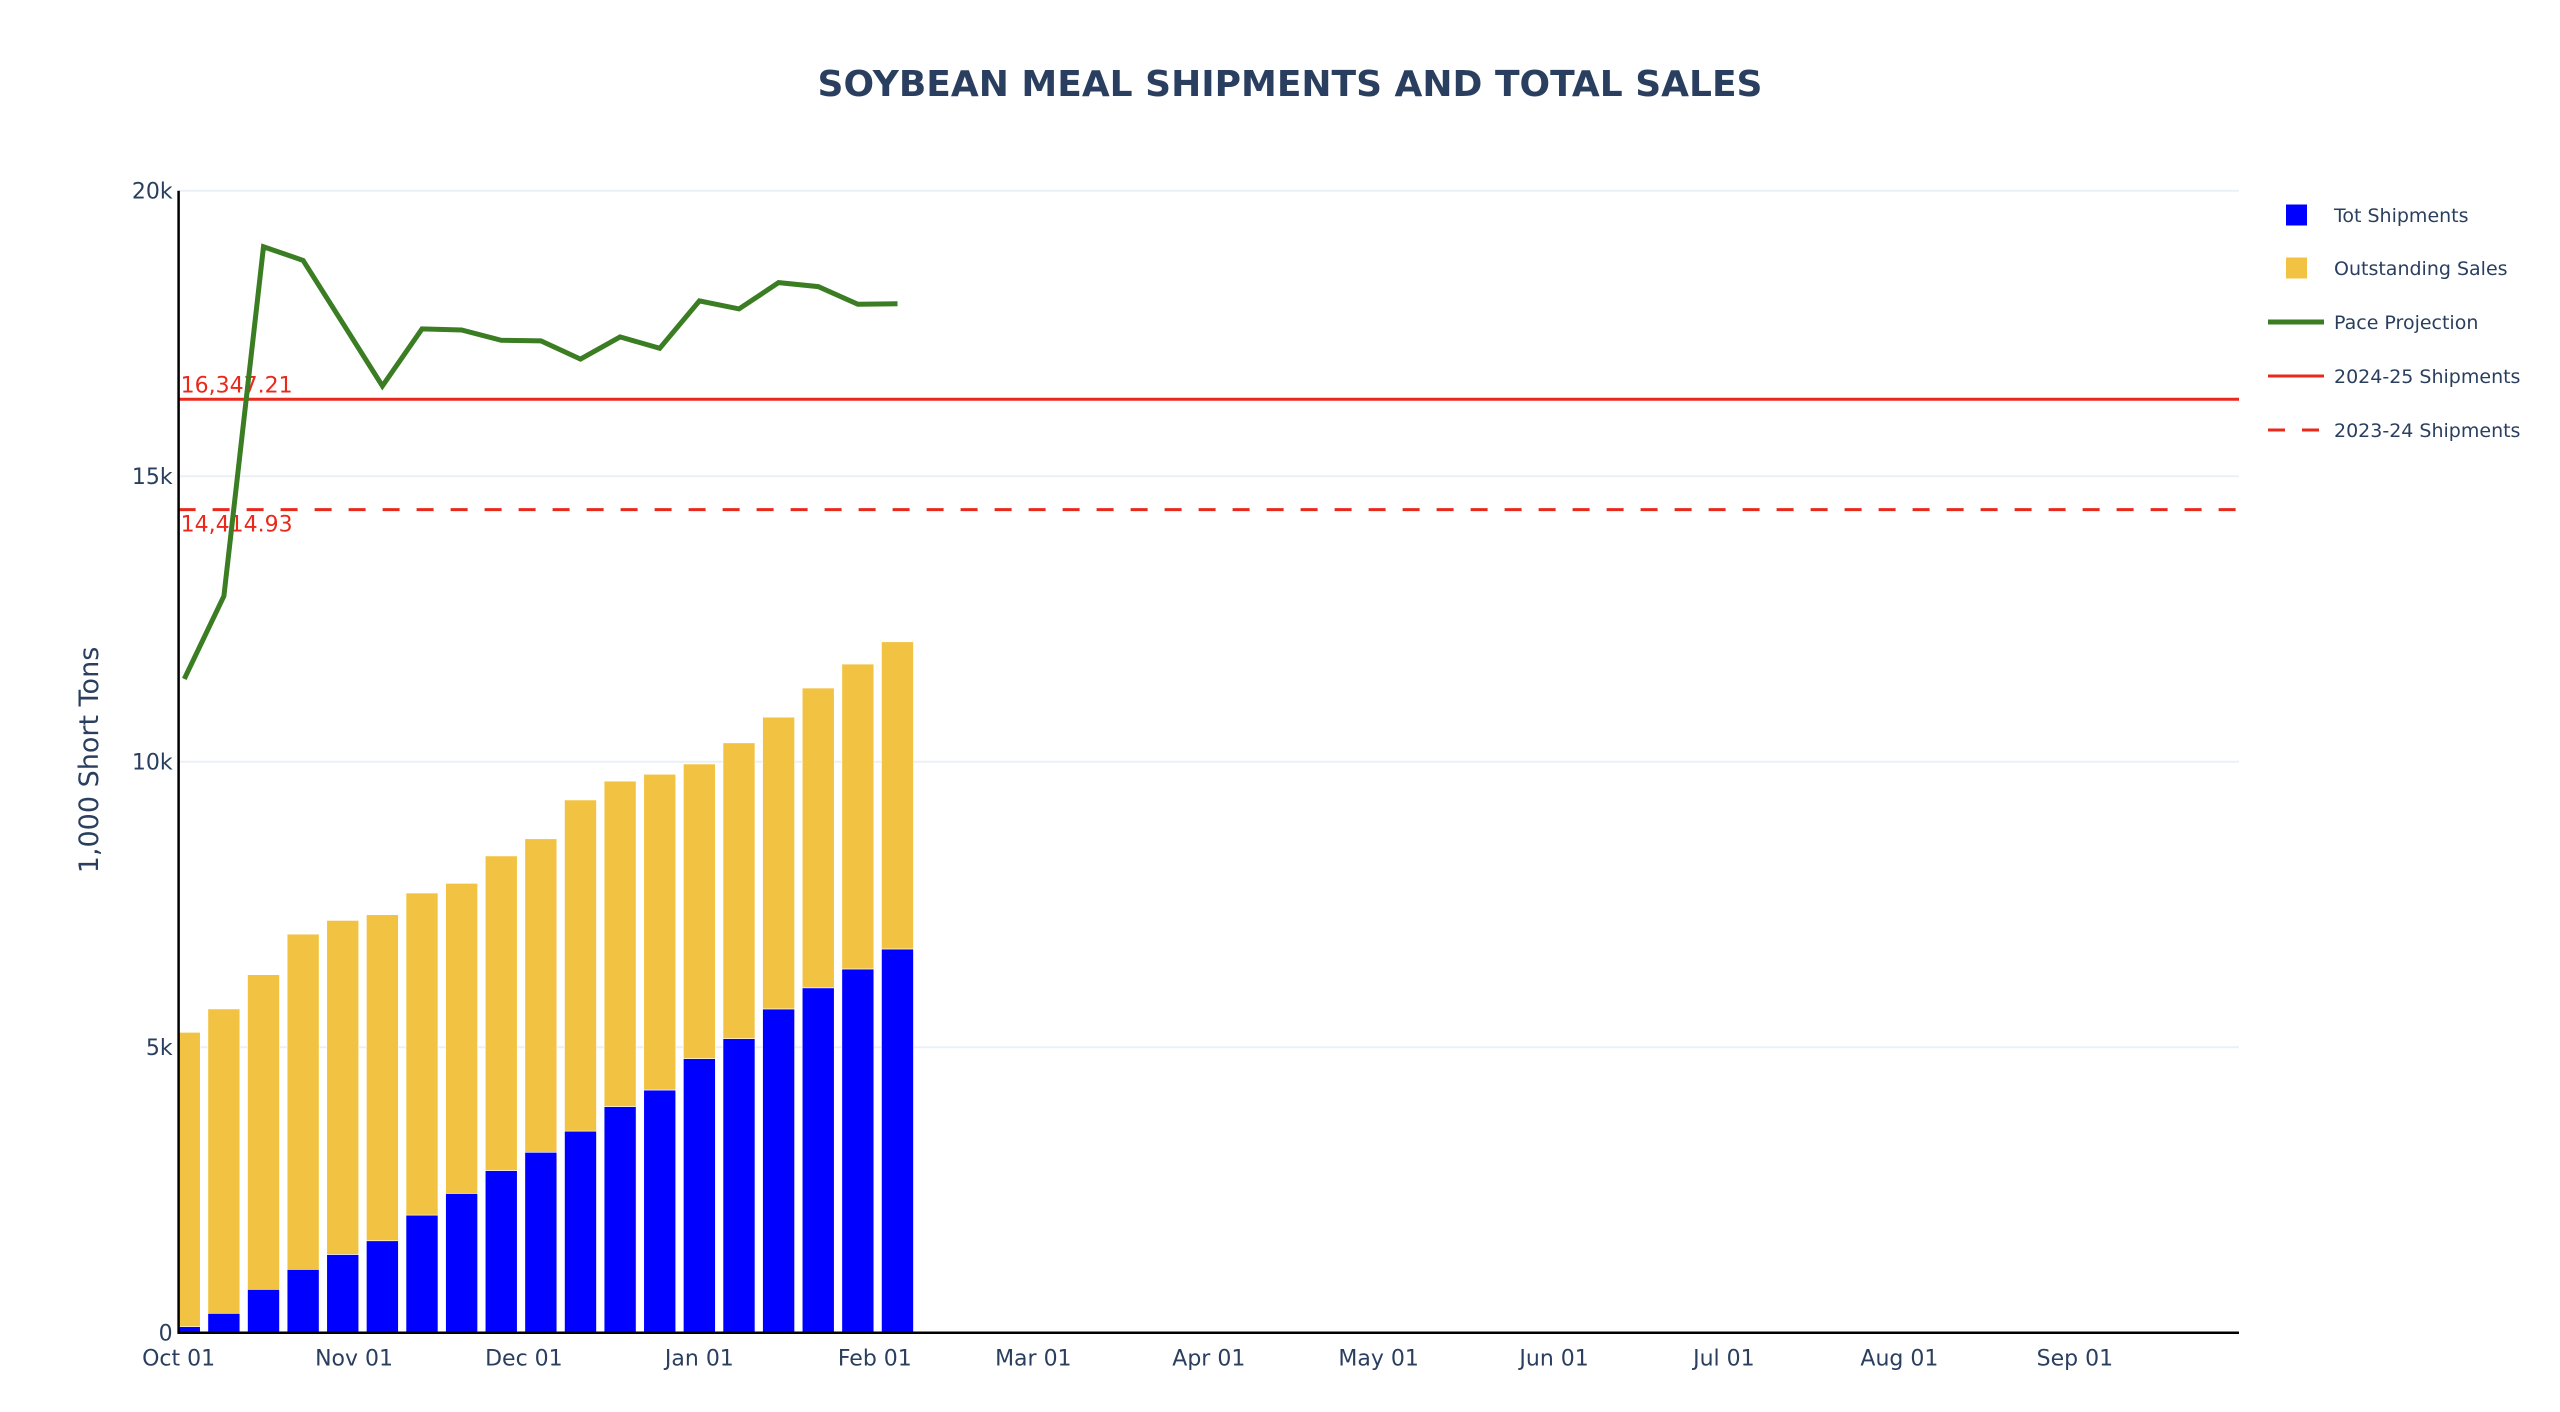 This screenshot has width=2560, height=1412. Describe the element at coordinates (237, 385) in the screenshot. I see `annotation-2024-25: 16,347.21` at that location.